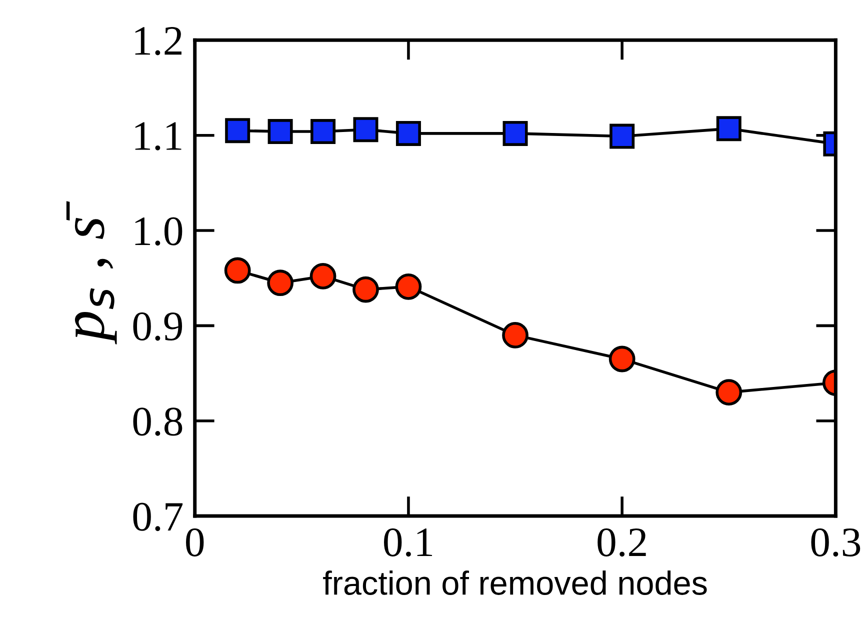 This screenshot has width=866, height=618. I want to click on x-tick-label: 0.1, so click(408, 542).